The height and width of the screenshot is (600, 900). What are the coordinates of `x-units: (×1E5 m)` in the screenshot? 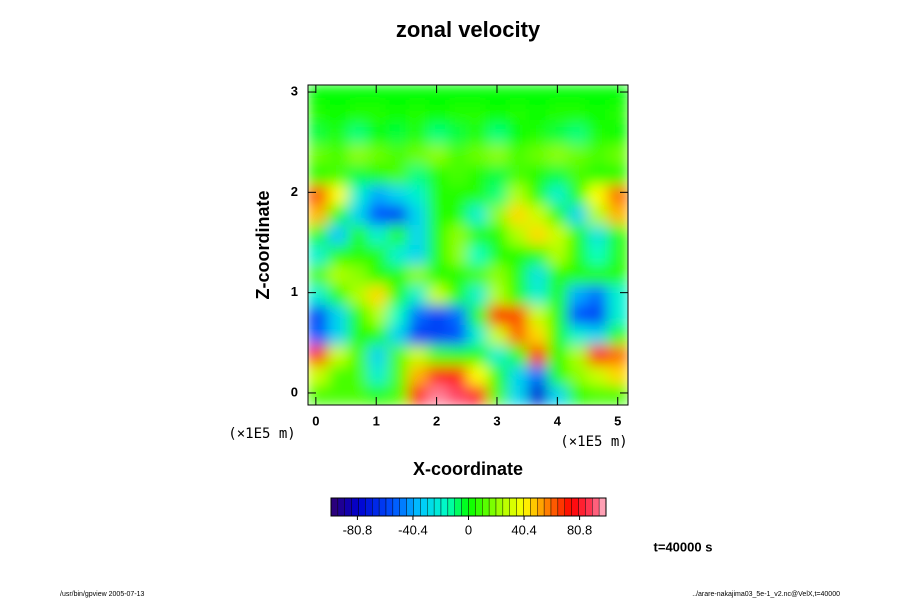 It's located at (593, 442).